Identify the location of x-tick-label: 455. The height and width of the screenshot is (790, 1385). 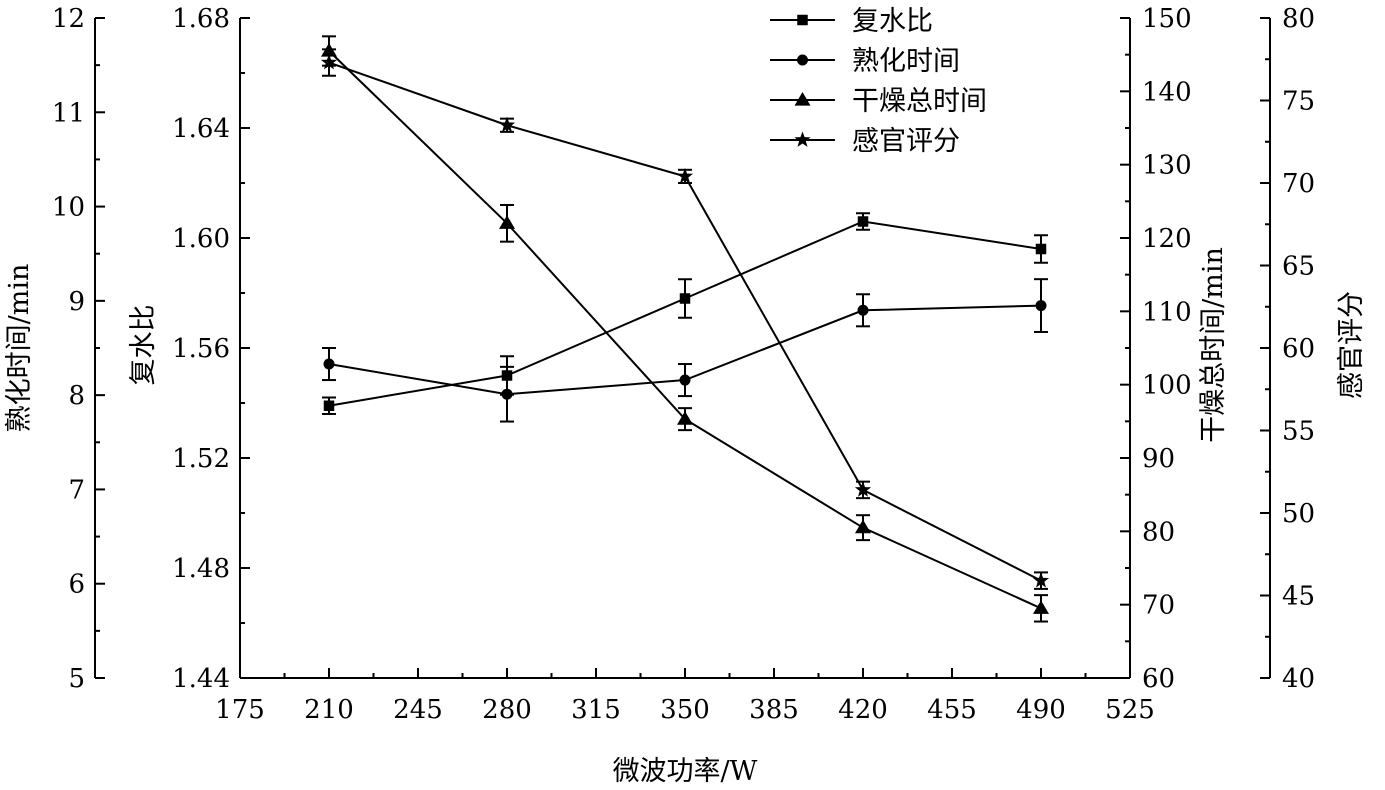
(952, 710).